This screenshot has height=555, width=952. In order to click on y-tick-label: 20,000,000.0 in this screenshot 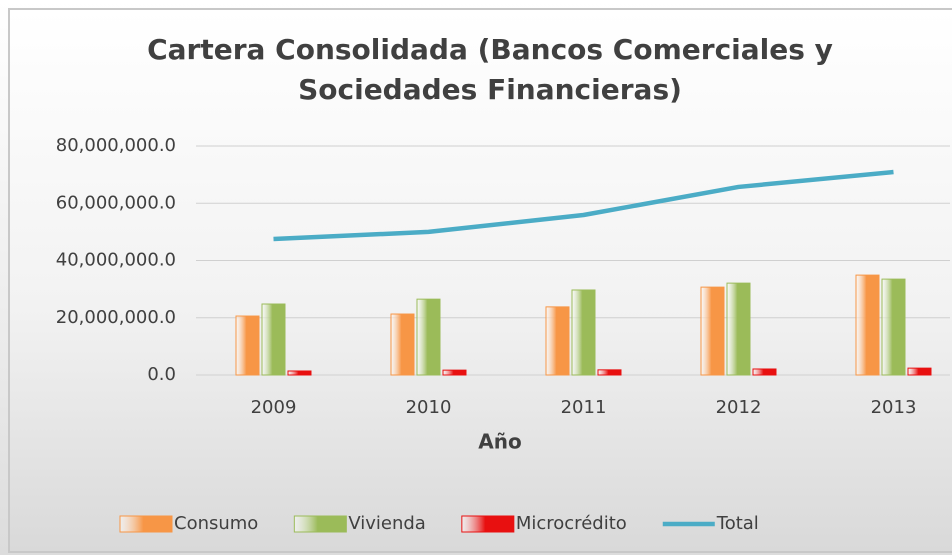, I will do `click(116, 317)`.